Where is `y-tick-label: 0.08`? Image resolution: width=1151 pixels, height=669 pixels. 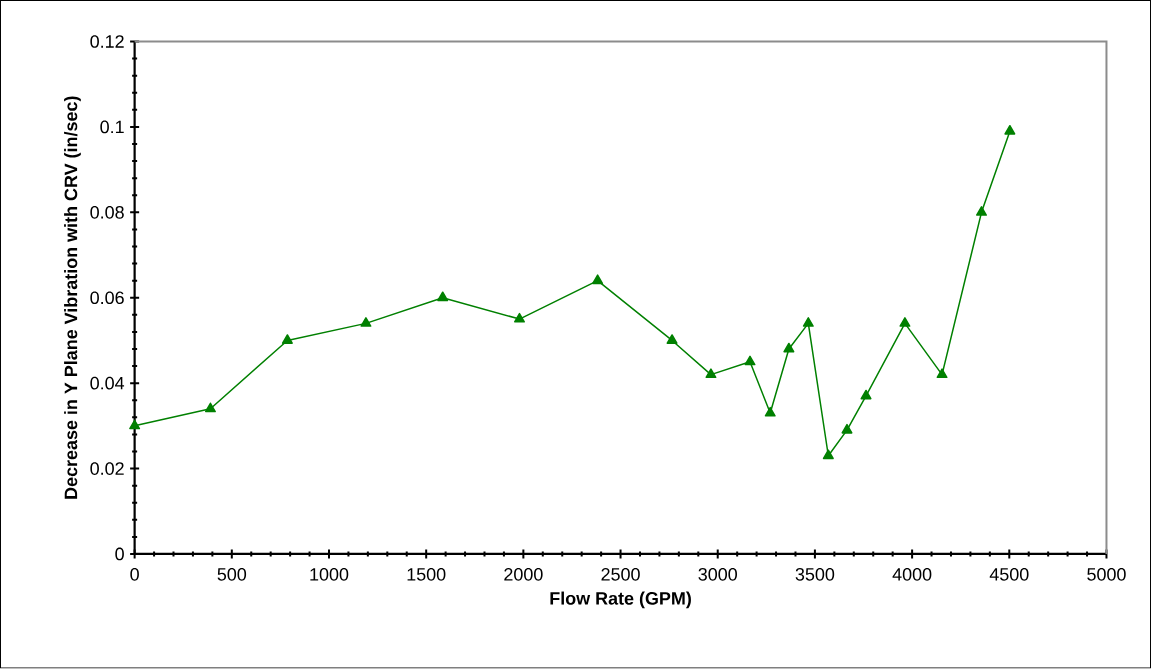
y-tick-label: 0.08 is located at coordinates (107, 212).